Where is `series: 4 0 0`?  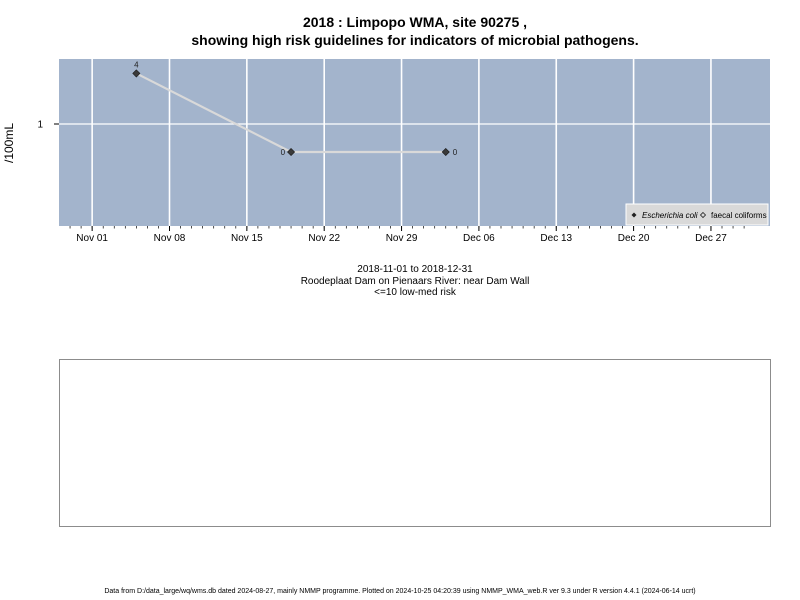 series: 4 0 0 is located at coordinates (295, 108).